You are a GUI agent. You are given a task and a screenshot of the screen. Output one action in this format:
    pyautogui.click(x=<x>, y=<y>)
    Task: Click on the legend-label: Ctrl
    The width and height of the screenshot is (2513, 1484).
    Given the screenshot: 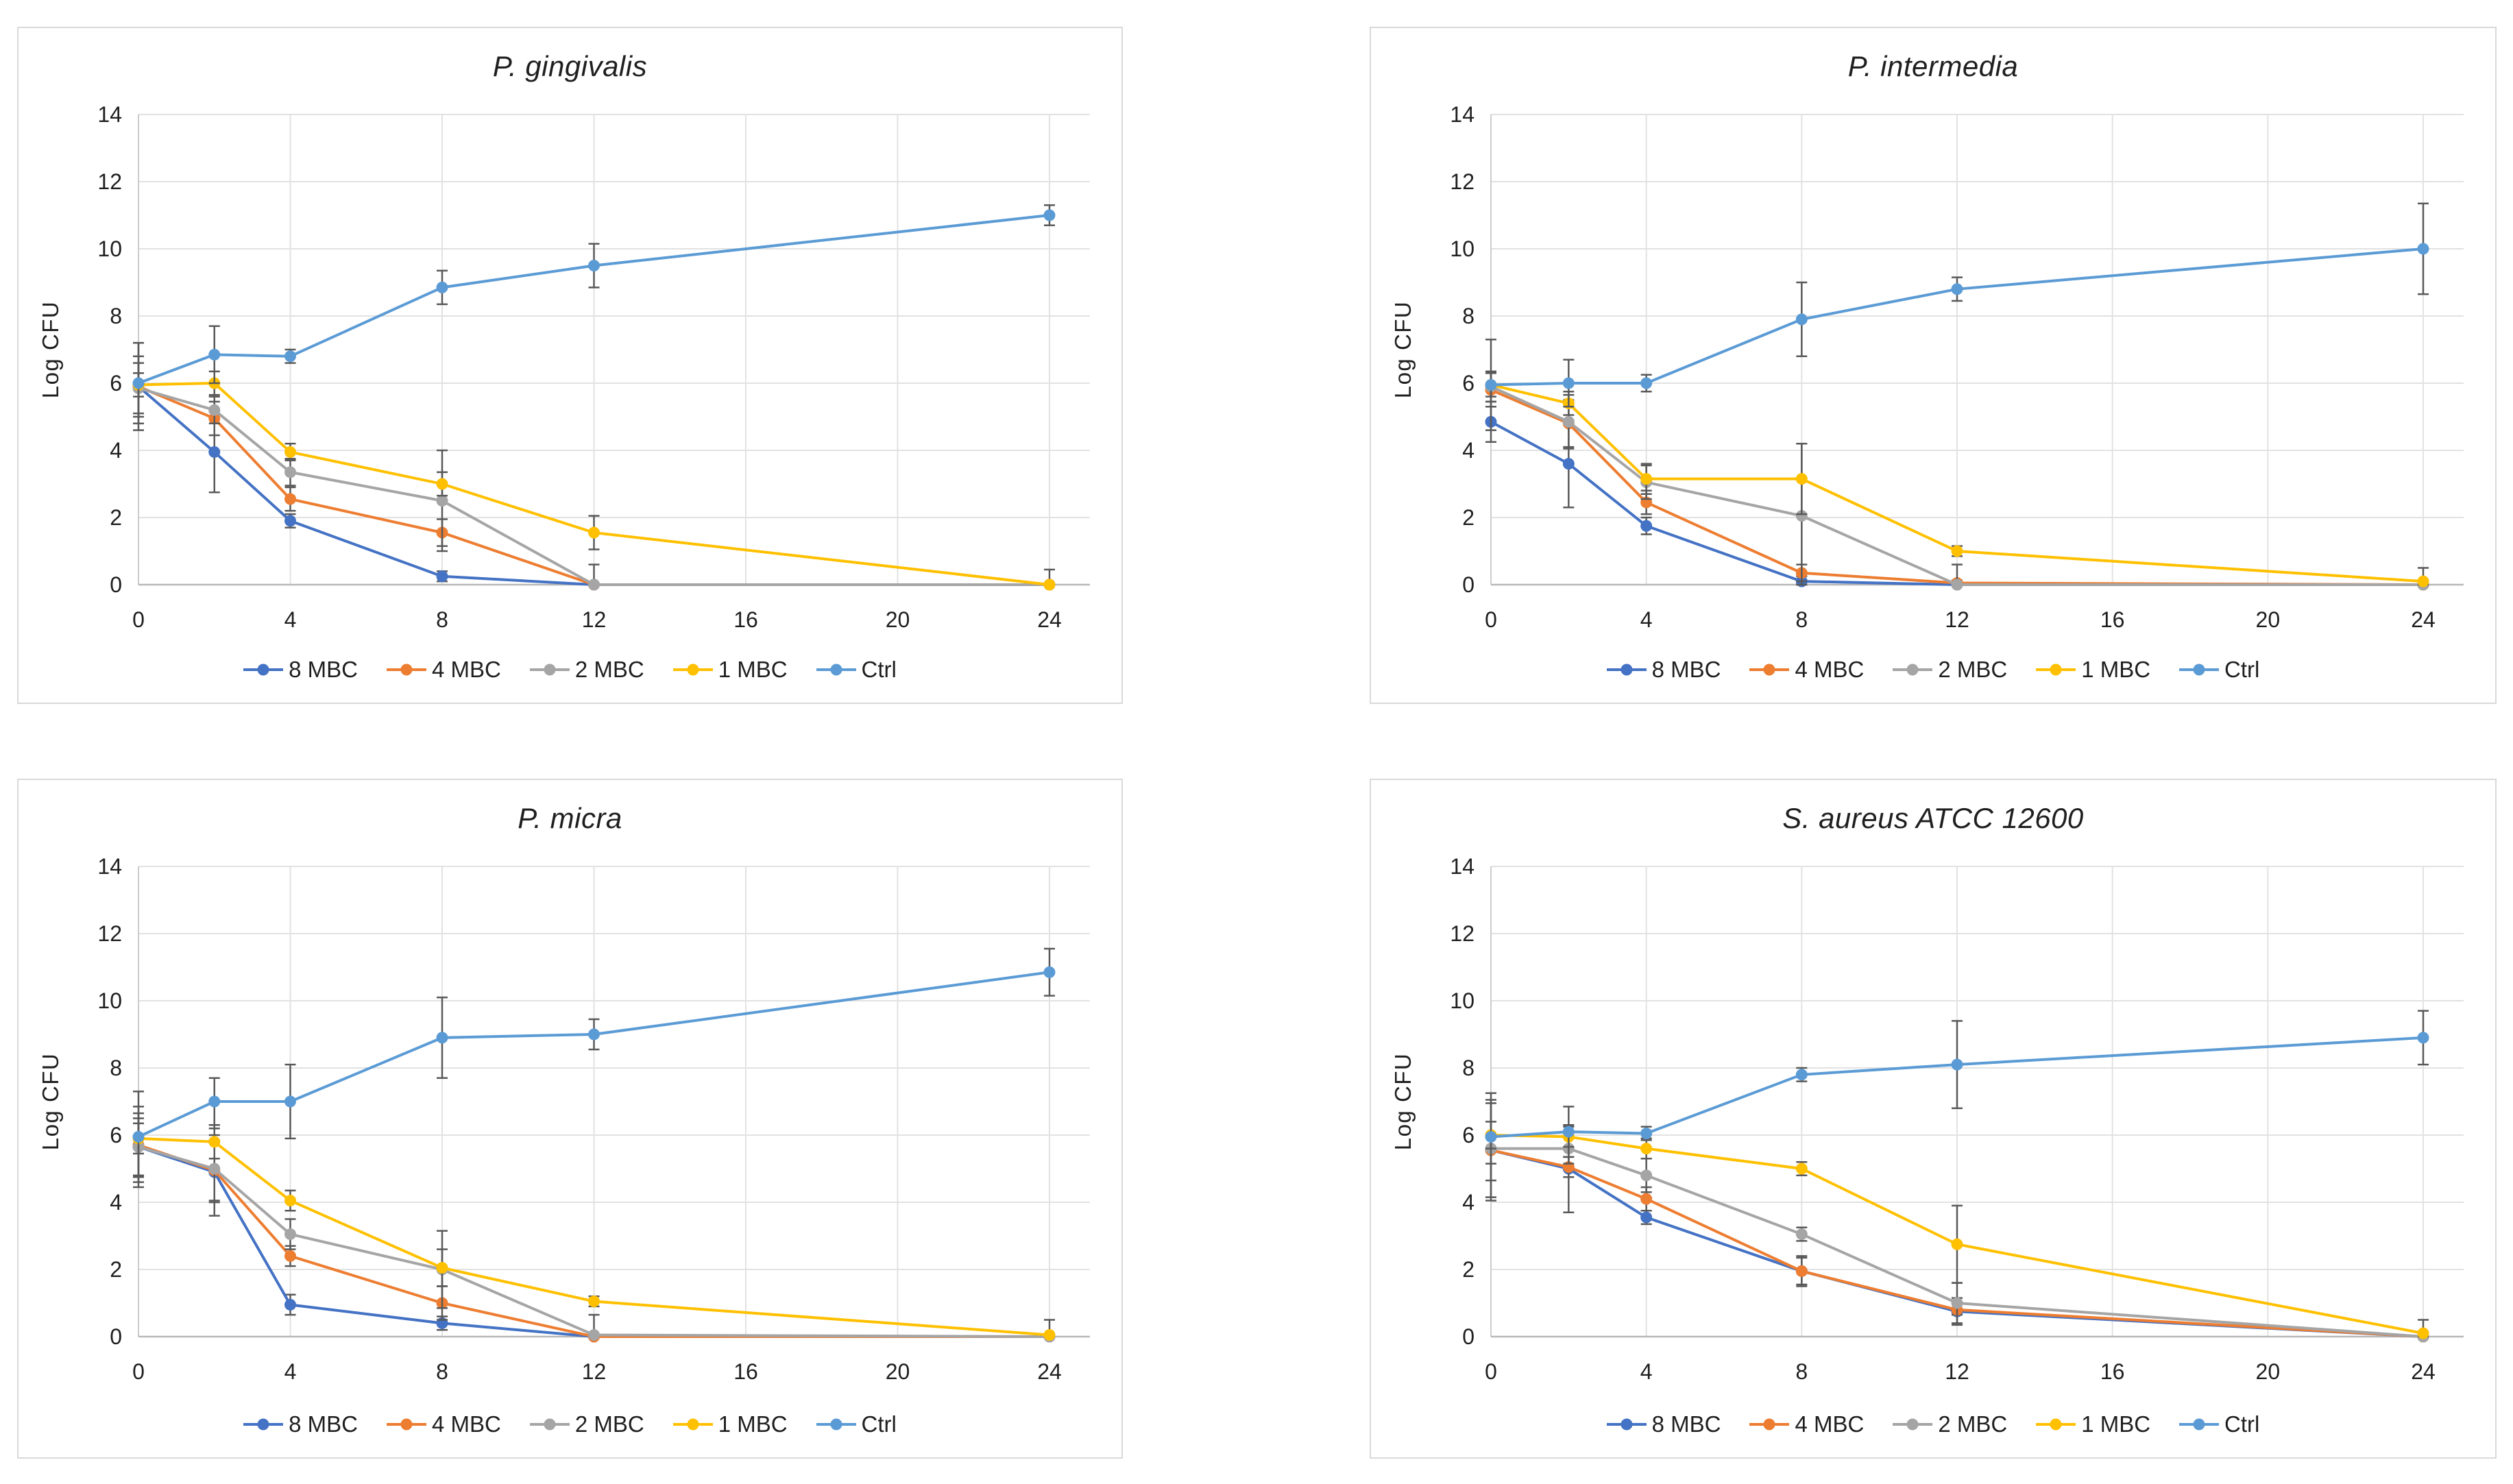 What is the action you would take?
    pyautogui.click(x=2242, y=669)
    